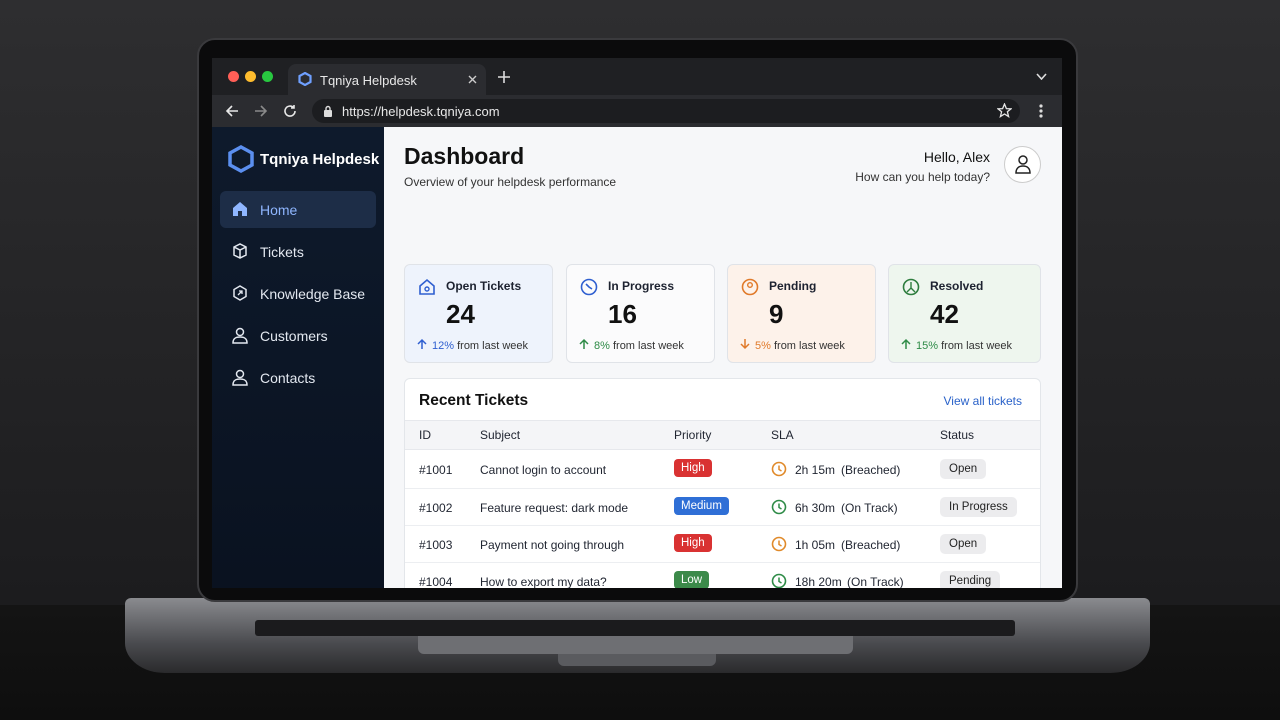 This screenshot has height=720, width=1280. What do you see at coordinates (640, 313) in the screenshot?
I see `stat-card: In Progress 16 8% from last week` at bounding box center [640, 313].